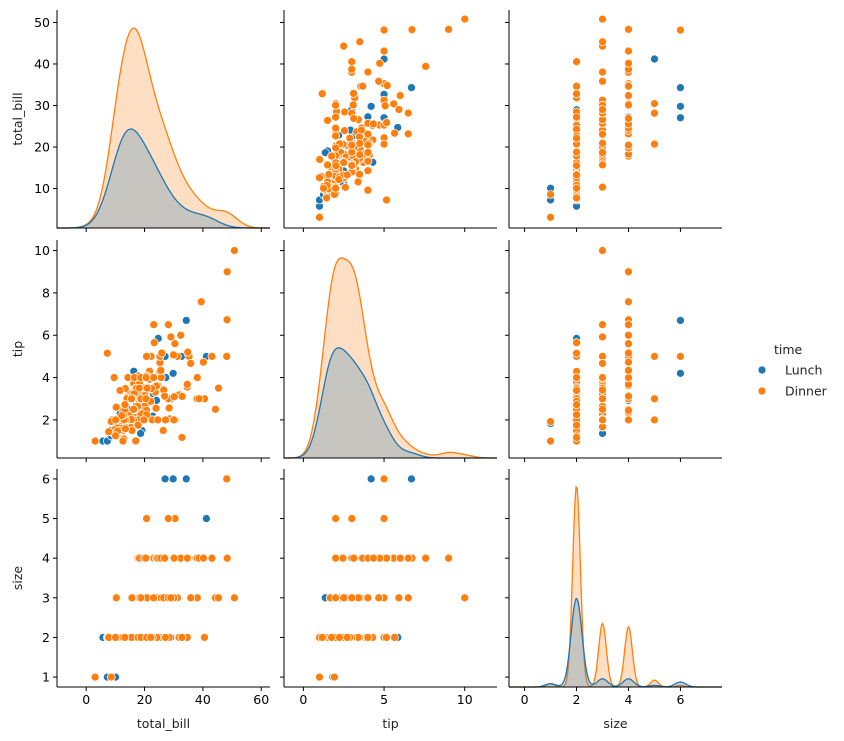 The height and width of the screenshot is (741, 844). Describe the element at coordinates (163, 178) in the screenshot. I see `kde-fill-lunch` at that location.